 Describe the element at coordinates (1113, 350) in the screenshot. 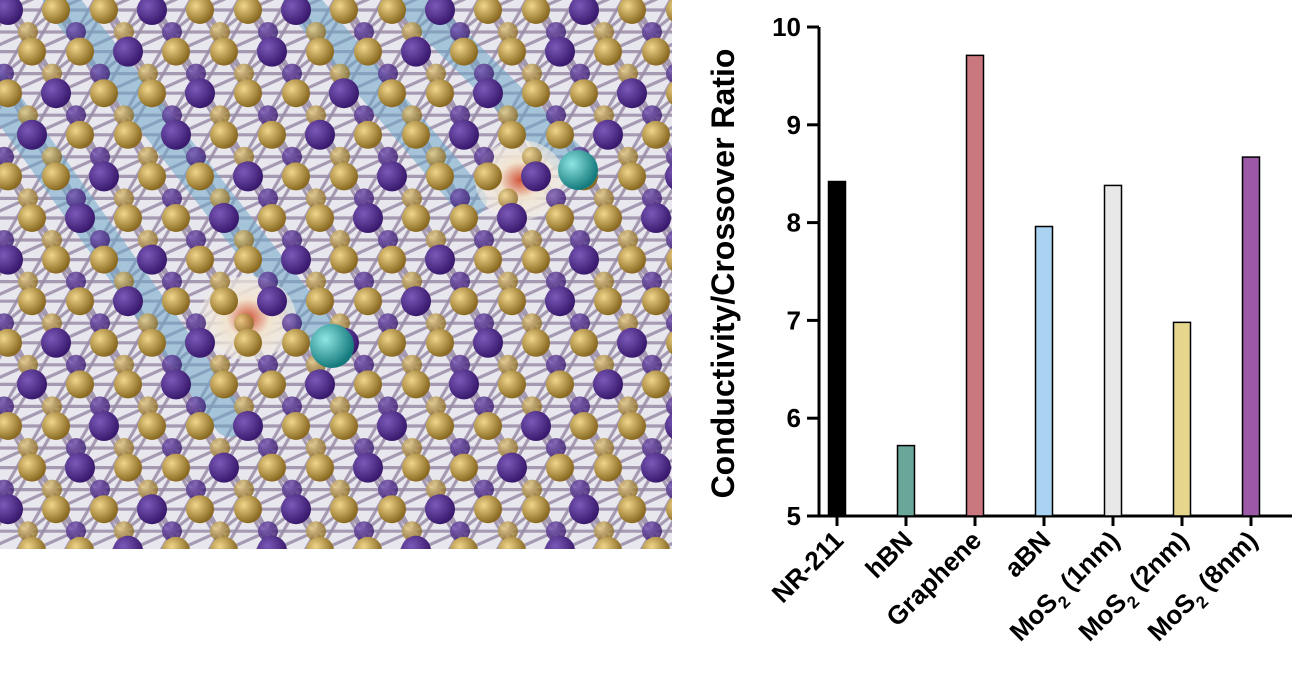

I see `bar-mos2-1nm-` at that location.